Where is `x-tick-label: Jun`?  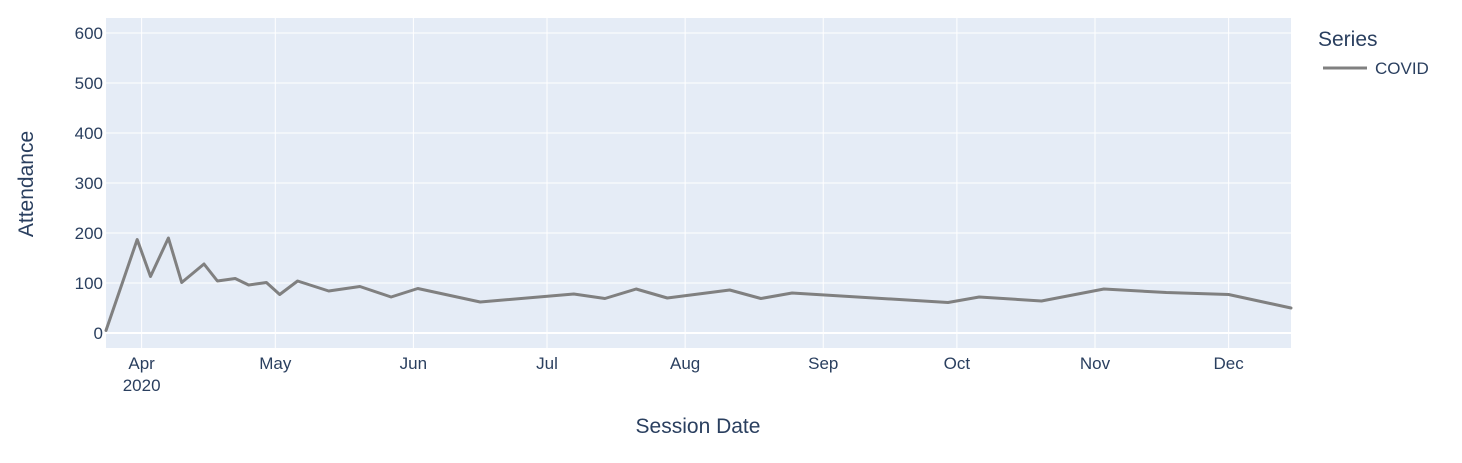 x-tick-label: Jun is located at coordinates (413, 363).